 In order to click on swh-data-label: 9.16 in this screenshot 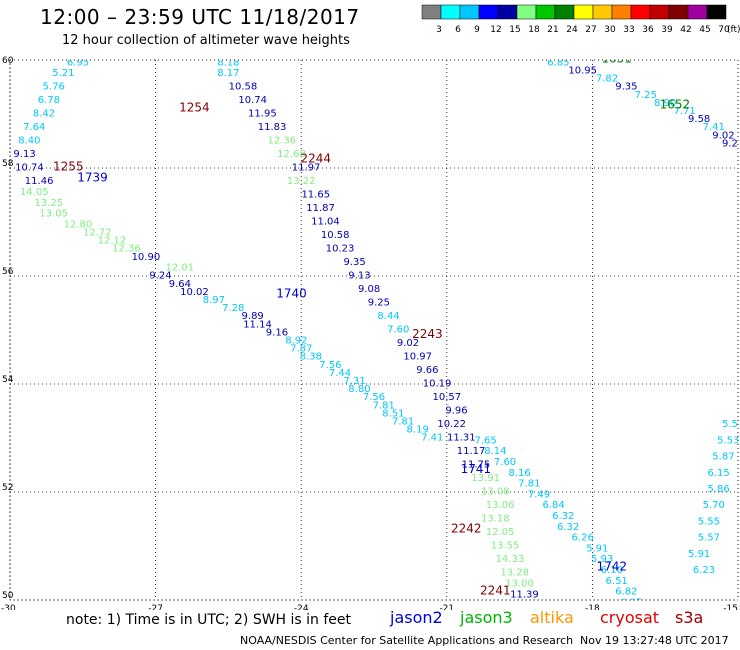, I will do `click(277, 332)`.